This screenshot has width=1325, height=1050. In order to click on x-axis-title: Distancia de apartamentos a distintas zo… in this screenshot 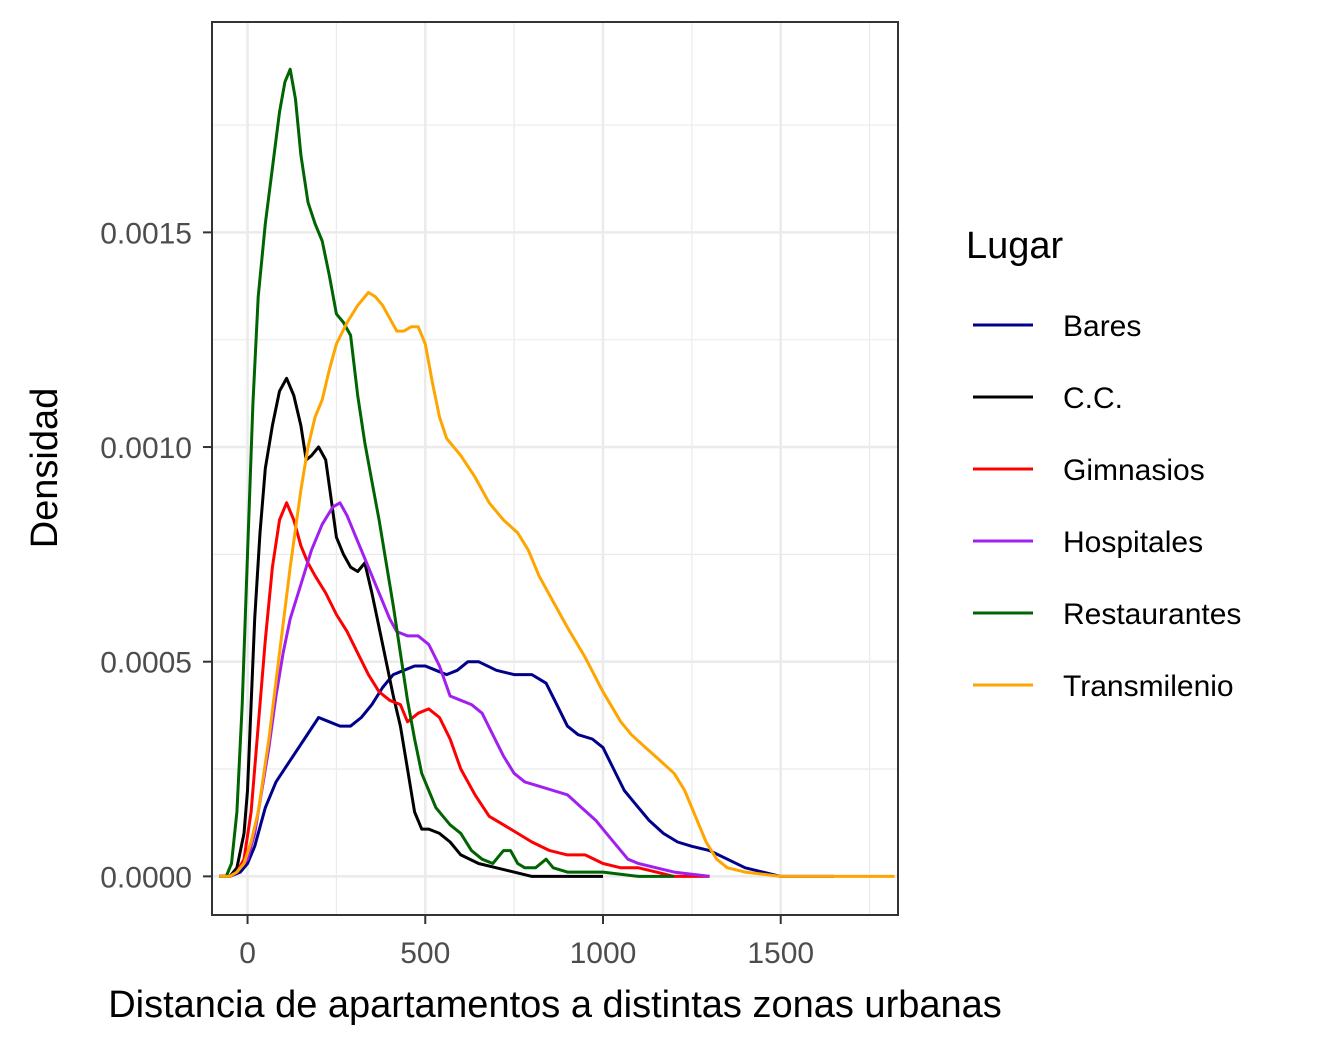, I will do `click(555, 1005)`.